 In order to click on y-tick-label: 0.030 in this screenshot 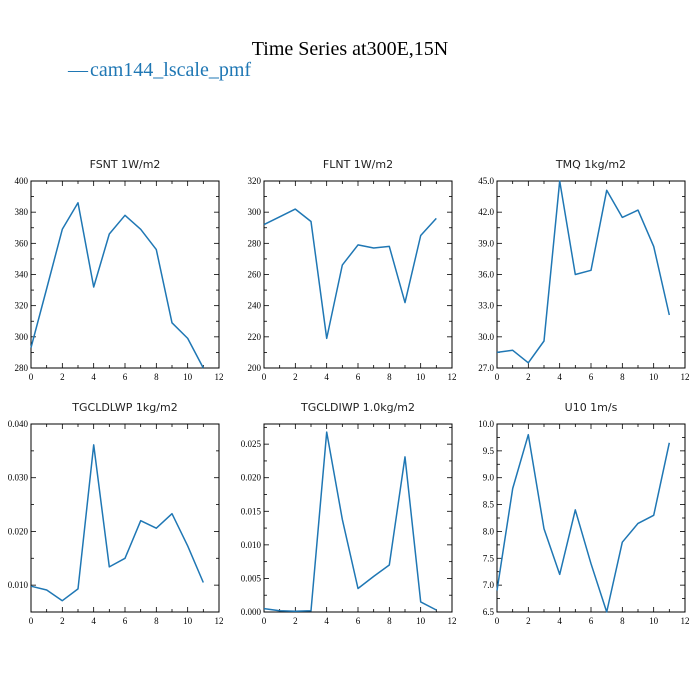, I will do `click(18, 478)`.